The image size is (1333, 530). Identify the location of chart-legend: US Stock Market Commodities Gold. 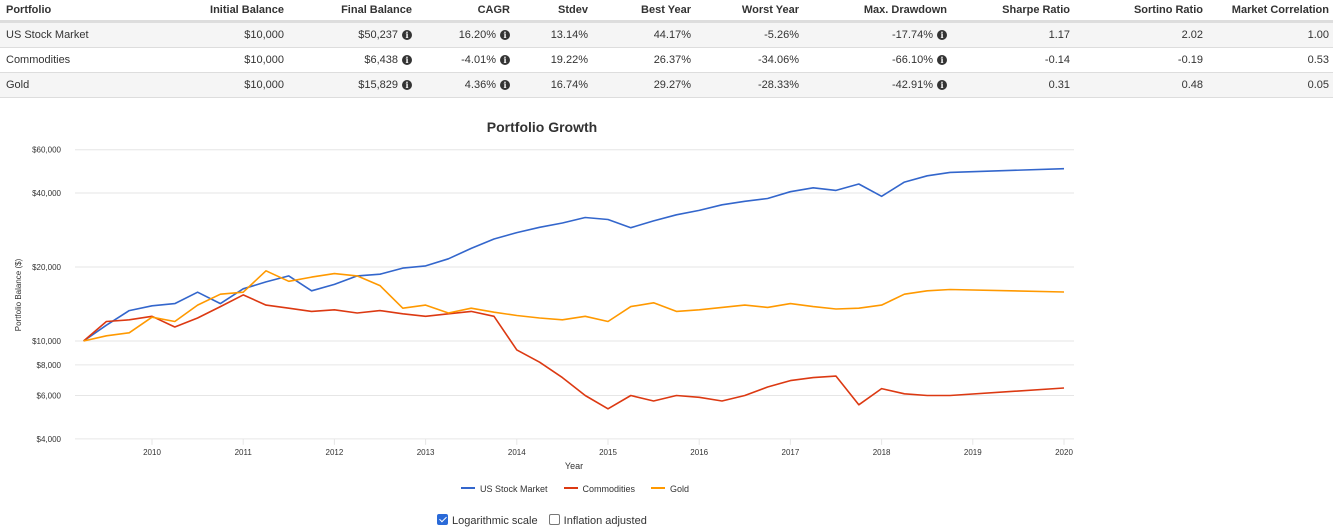
(575, 489).